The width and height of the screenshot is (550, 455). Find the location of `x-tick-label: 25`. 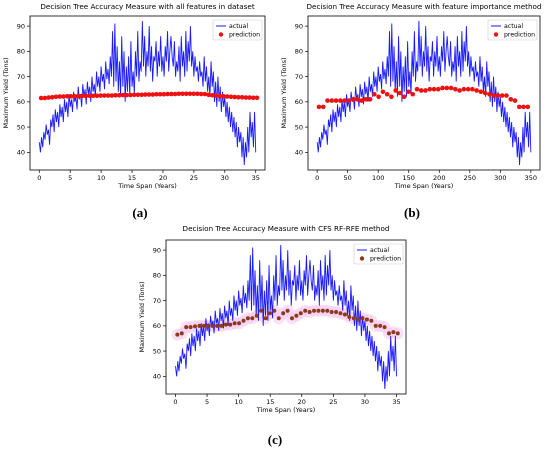

x-tick-label: 25 is located at coordinates (333, 402).